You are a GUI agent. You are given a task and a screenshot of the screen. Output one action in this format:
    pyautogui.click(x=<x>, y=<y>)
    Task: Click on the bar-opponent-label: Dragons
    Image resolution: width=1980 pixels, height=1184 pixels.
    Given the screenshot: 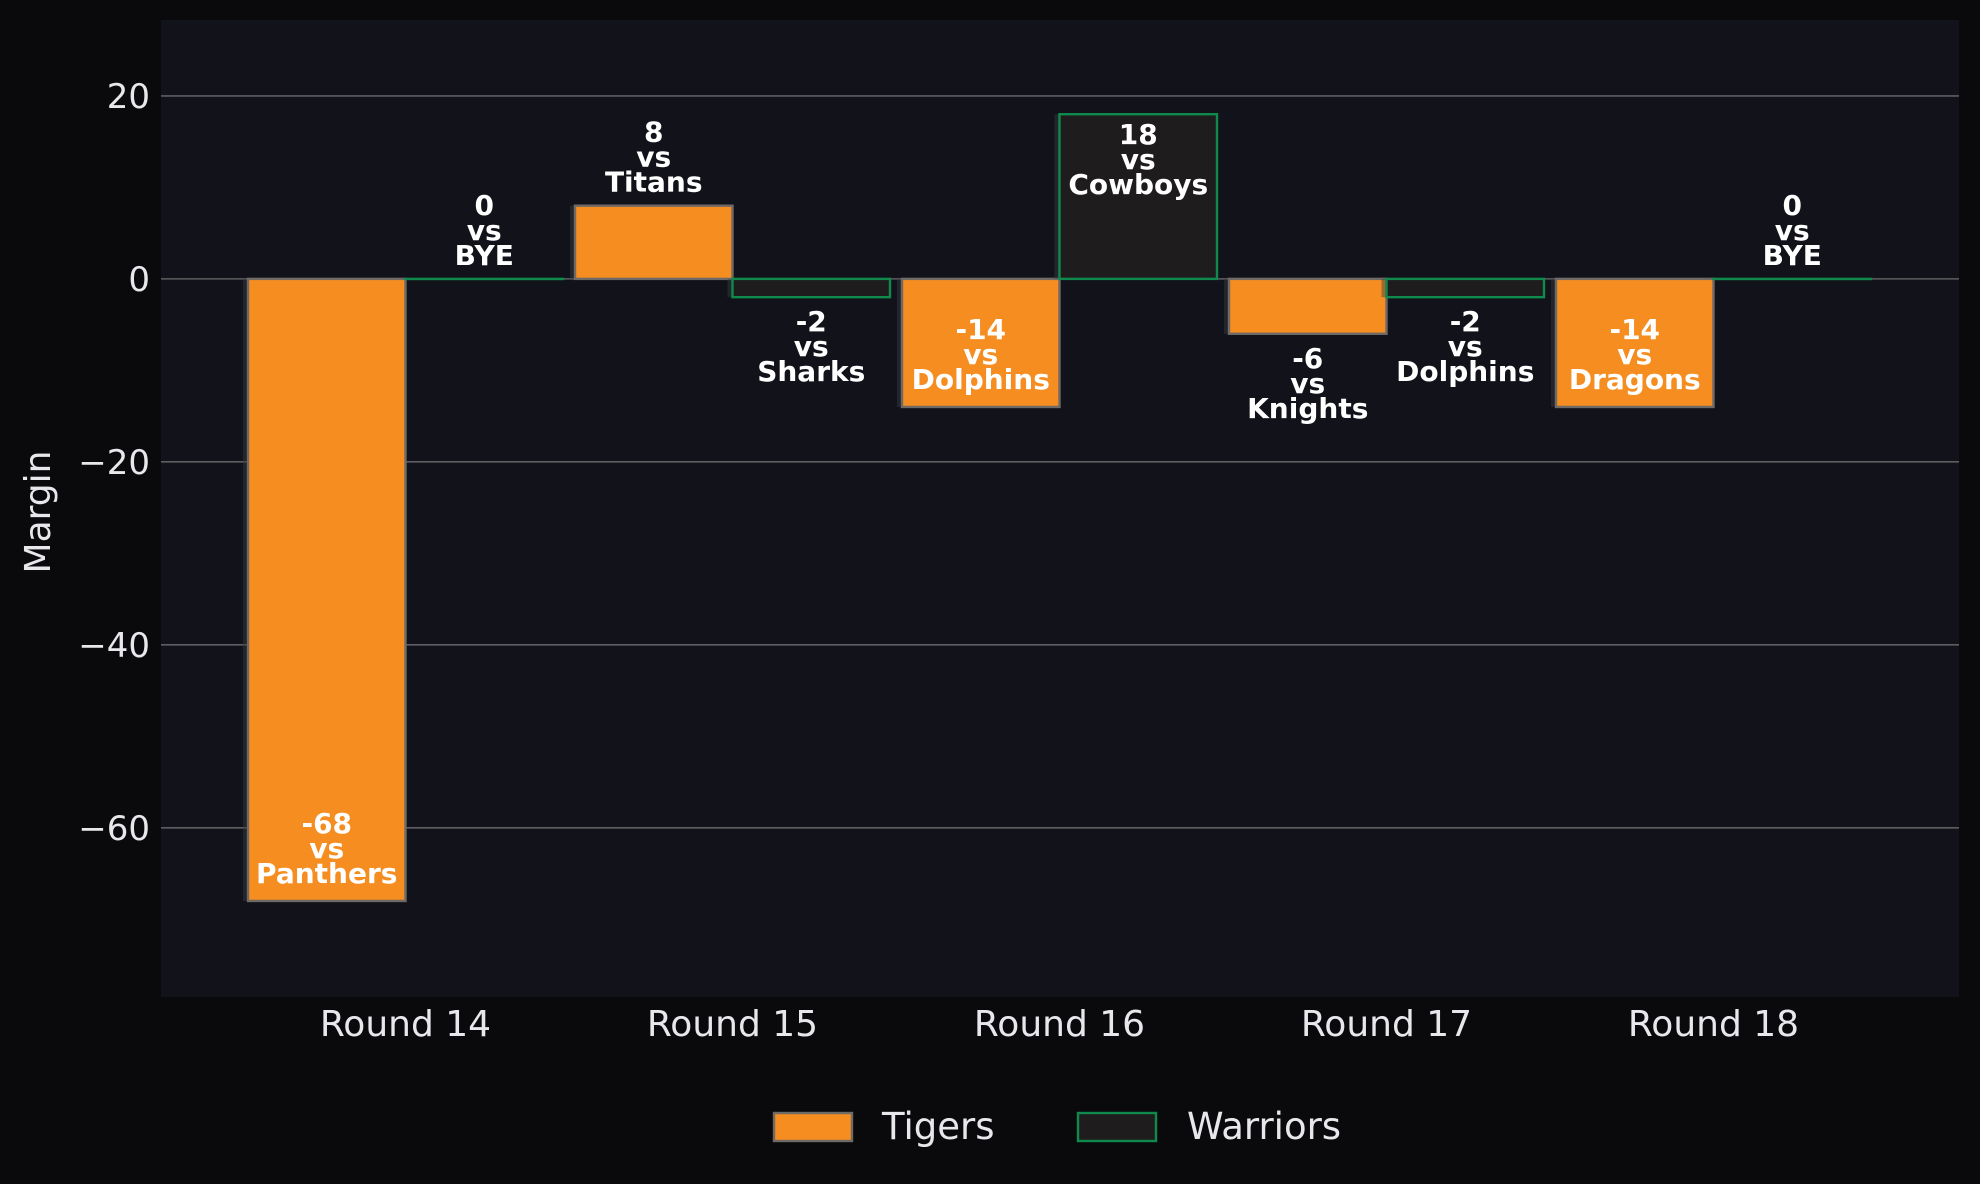 What is the action you would take?
    pyautogui.click(x=1635, y=379)
    